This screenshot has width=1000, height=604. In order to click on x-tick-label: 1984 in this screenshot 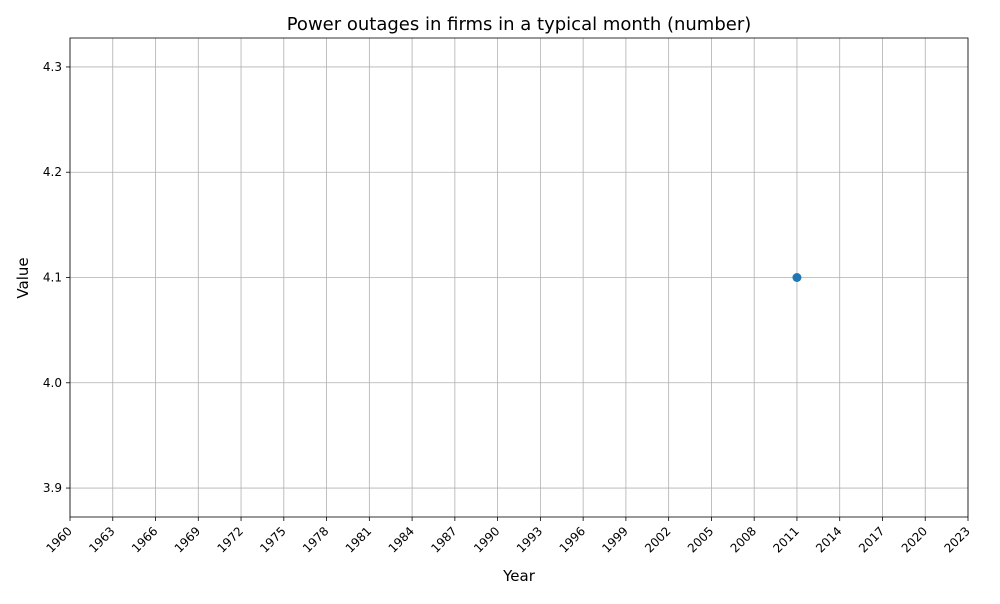, I will do `click(401, 539)`.